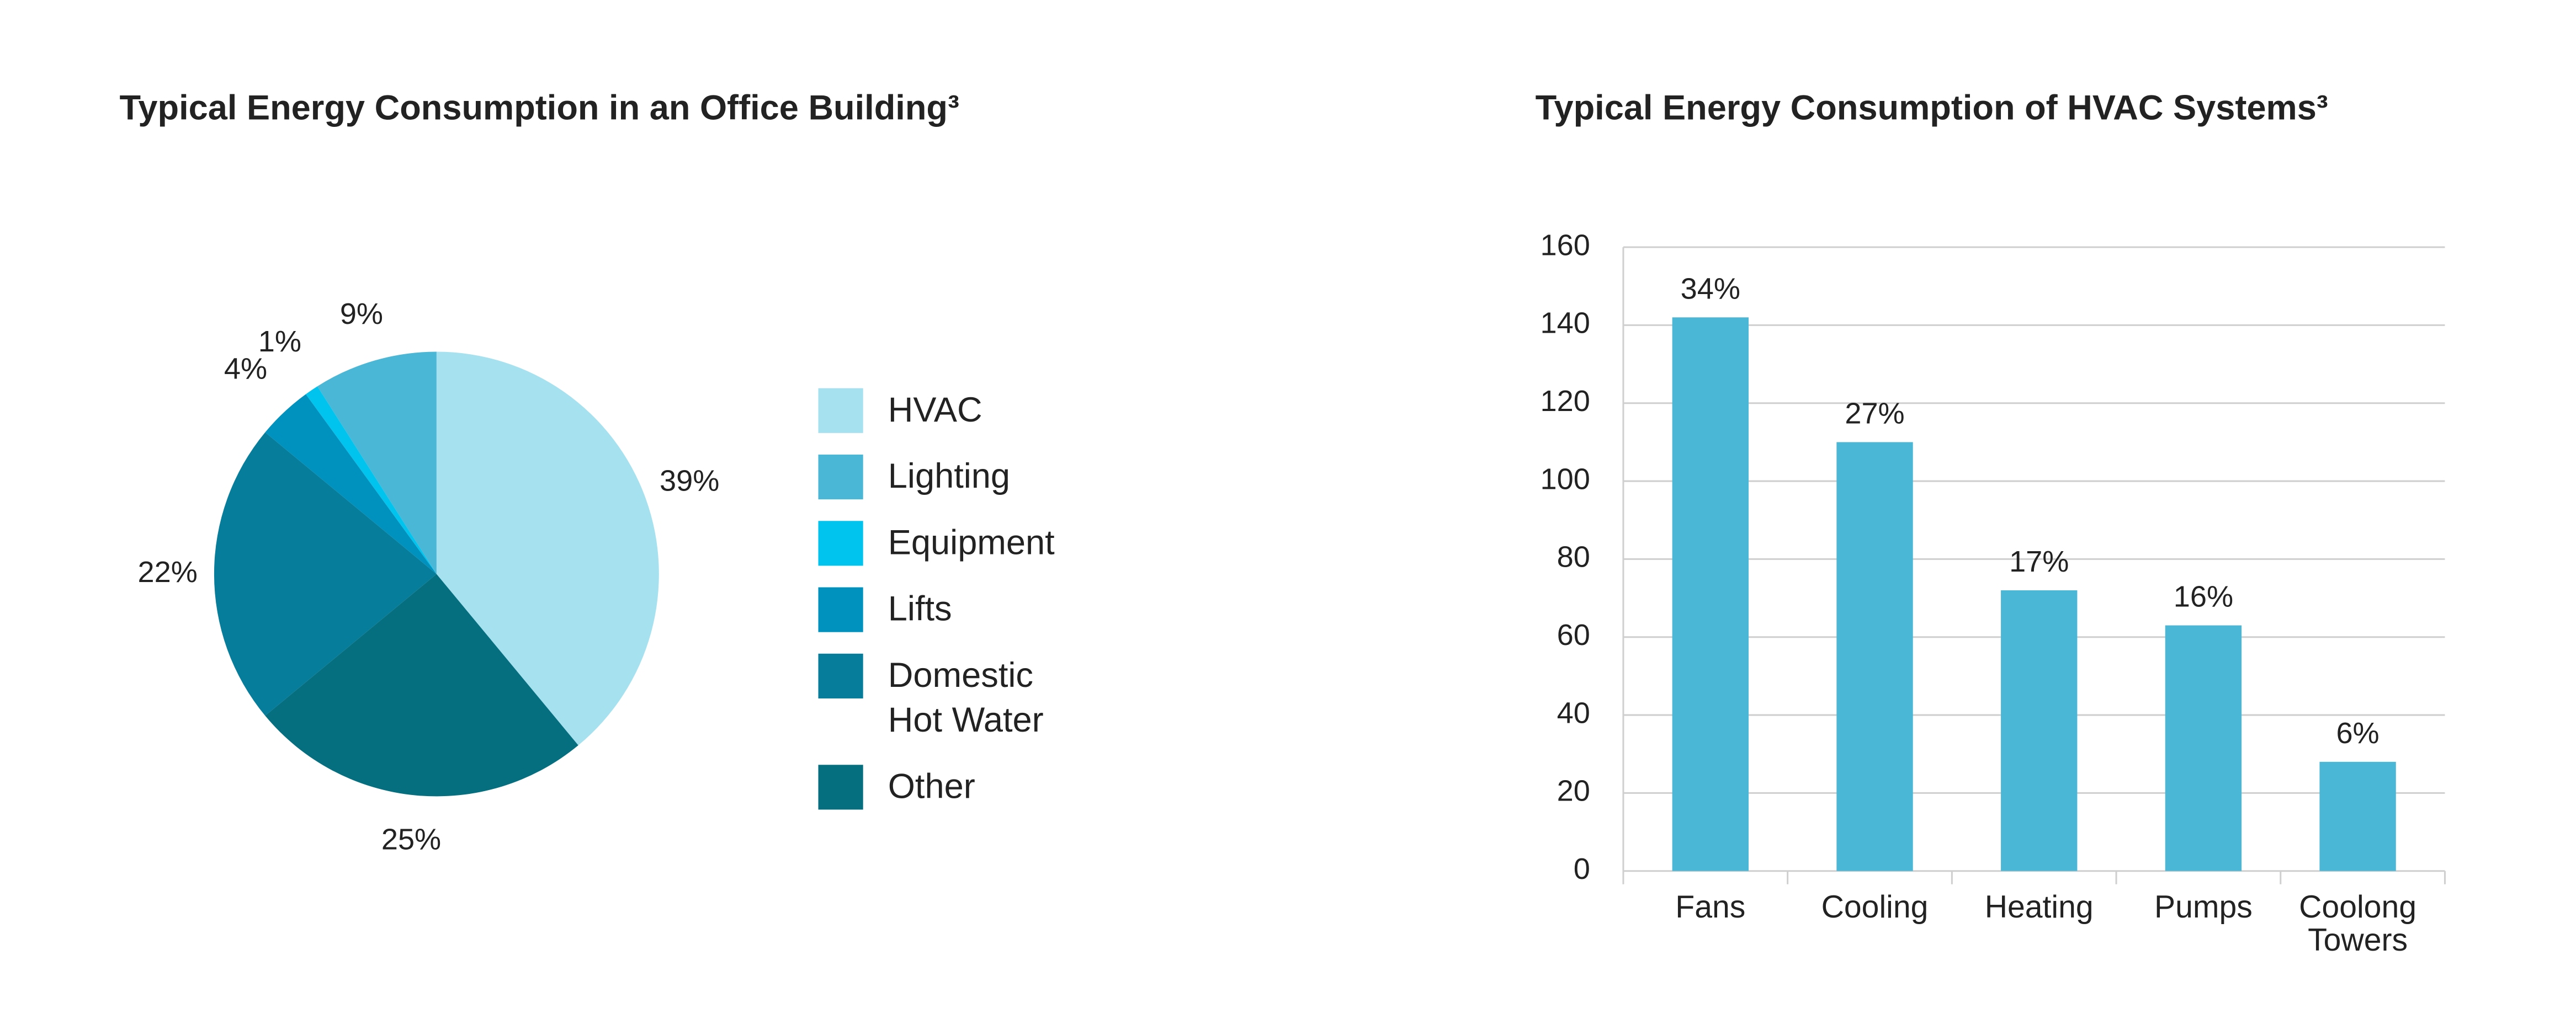  What do you see at coordinates (2357, 733) in the screenshot?
I see `data-label: 6%` at bounding box center [2357, 733].